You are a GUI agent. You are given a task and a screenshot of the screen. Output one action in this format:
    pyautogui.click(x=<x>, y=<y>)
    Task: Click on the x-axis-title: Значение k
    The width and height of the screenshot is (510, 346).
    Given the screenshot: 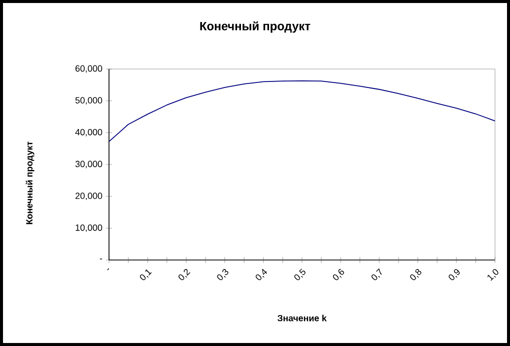 What is the action you would take?
    pyautogui.click(x=302, y=318)
    